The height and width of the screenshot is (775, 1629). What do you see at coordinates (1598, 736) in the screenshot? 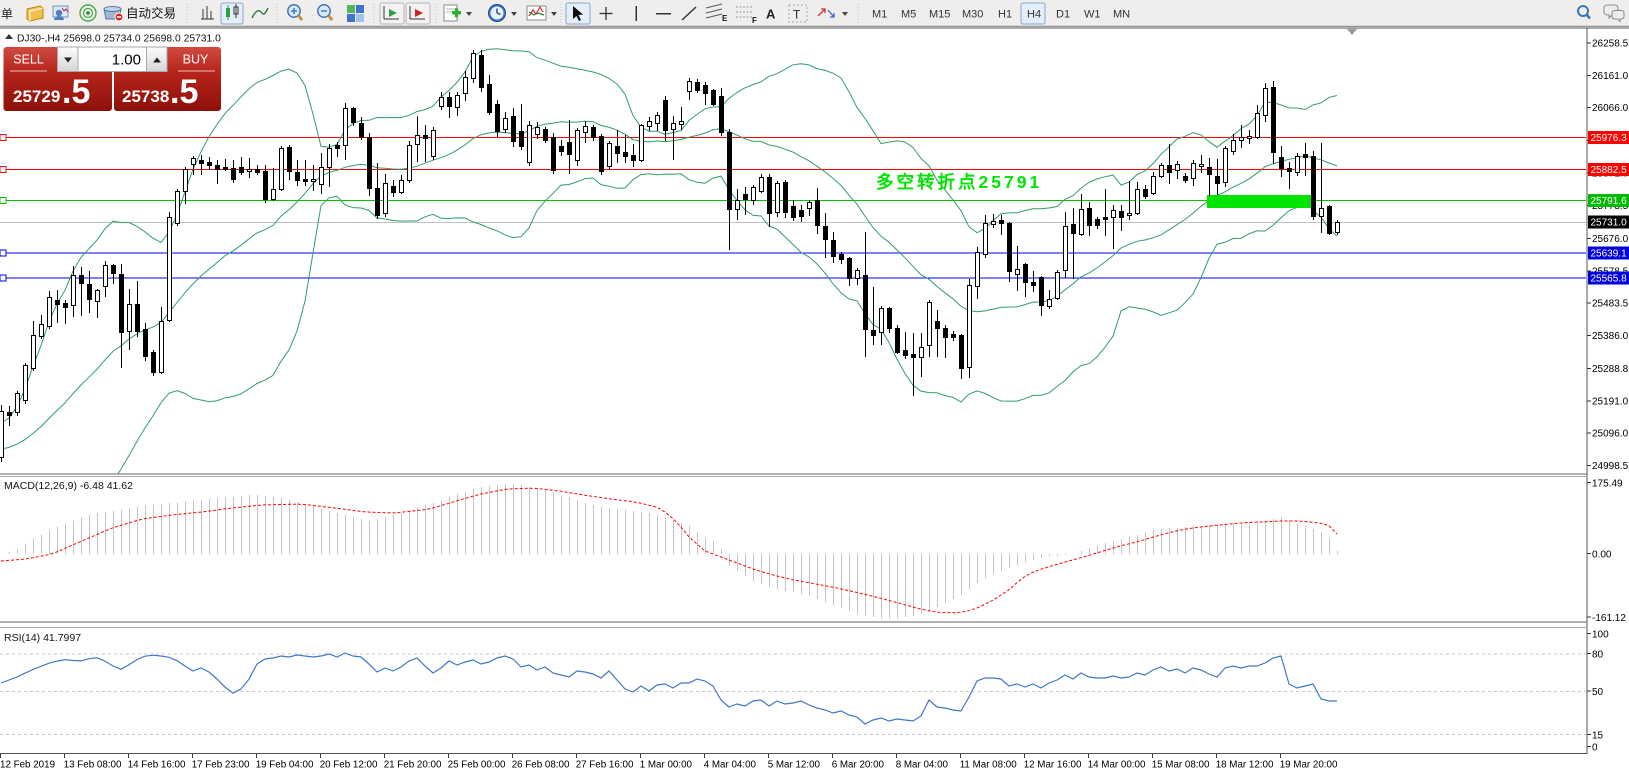
I see `svg-text: 15` at bounding box center [1598, 736].